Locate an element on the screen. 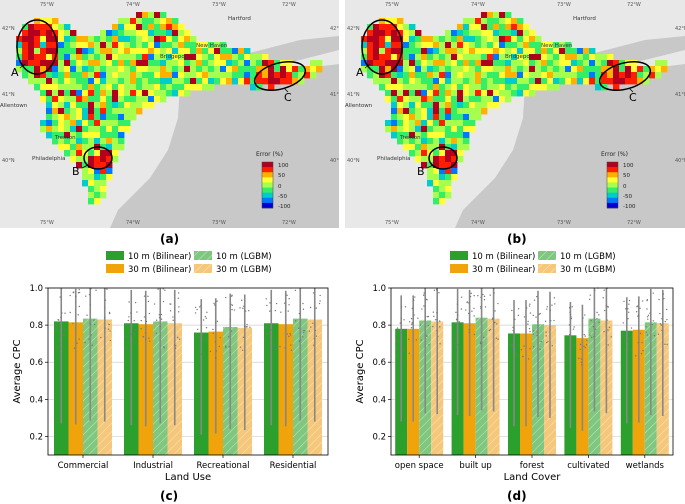 The image size is (685, 504). map-a-lon-label: 72°W is located at coordinates (289, 223).